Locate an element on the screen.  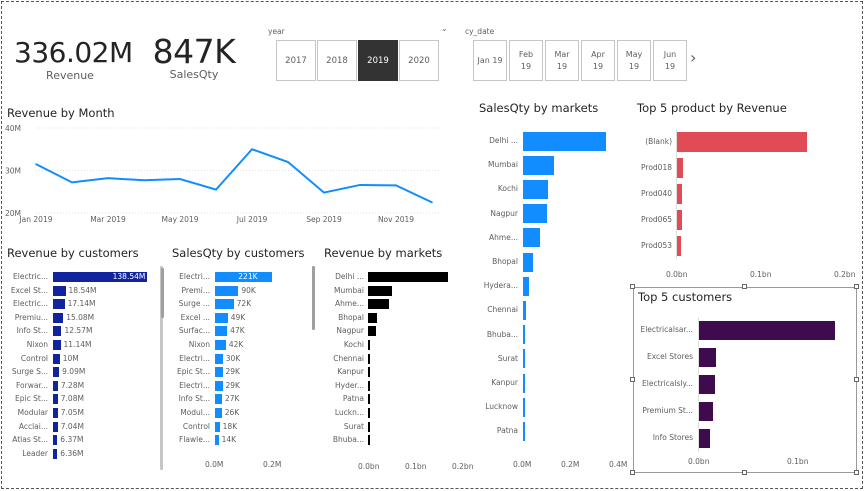
salesqty-card: 847K SalesQty is located at coordinates (194, 60).